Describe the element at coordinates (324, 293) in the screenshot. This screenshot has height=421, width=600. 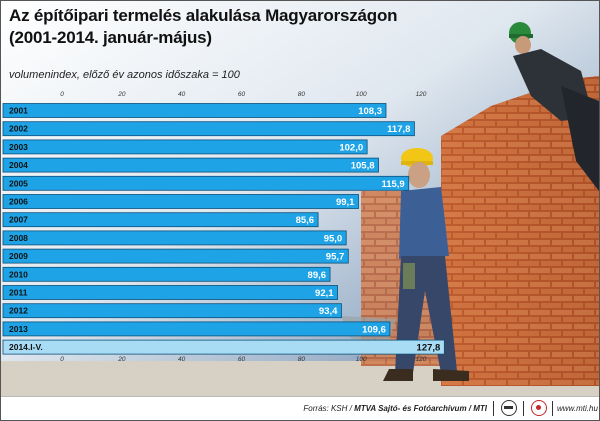
I see `value-label: 92,1` at that location.